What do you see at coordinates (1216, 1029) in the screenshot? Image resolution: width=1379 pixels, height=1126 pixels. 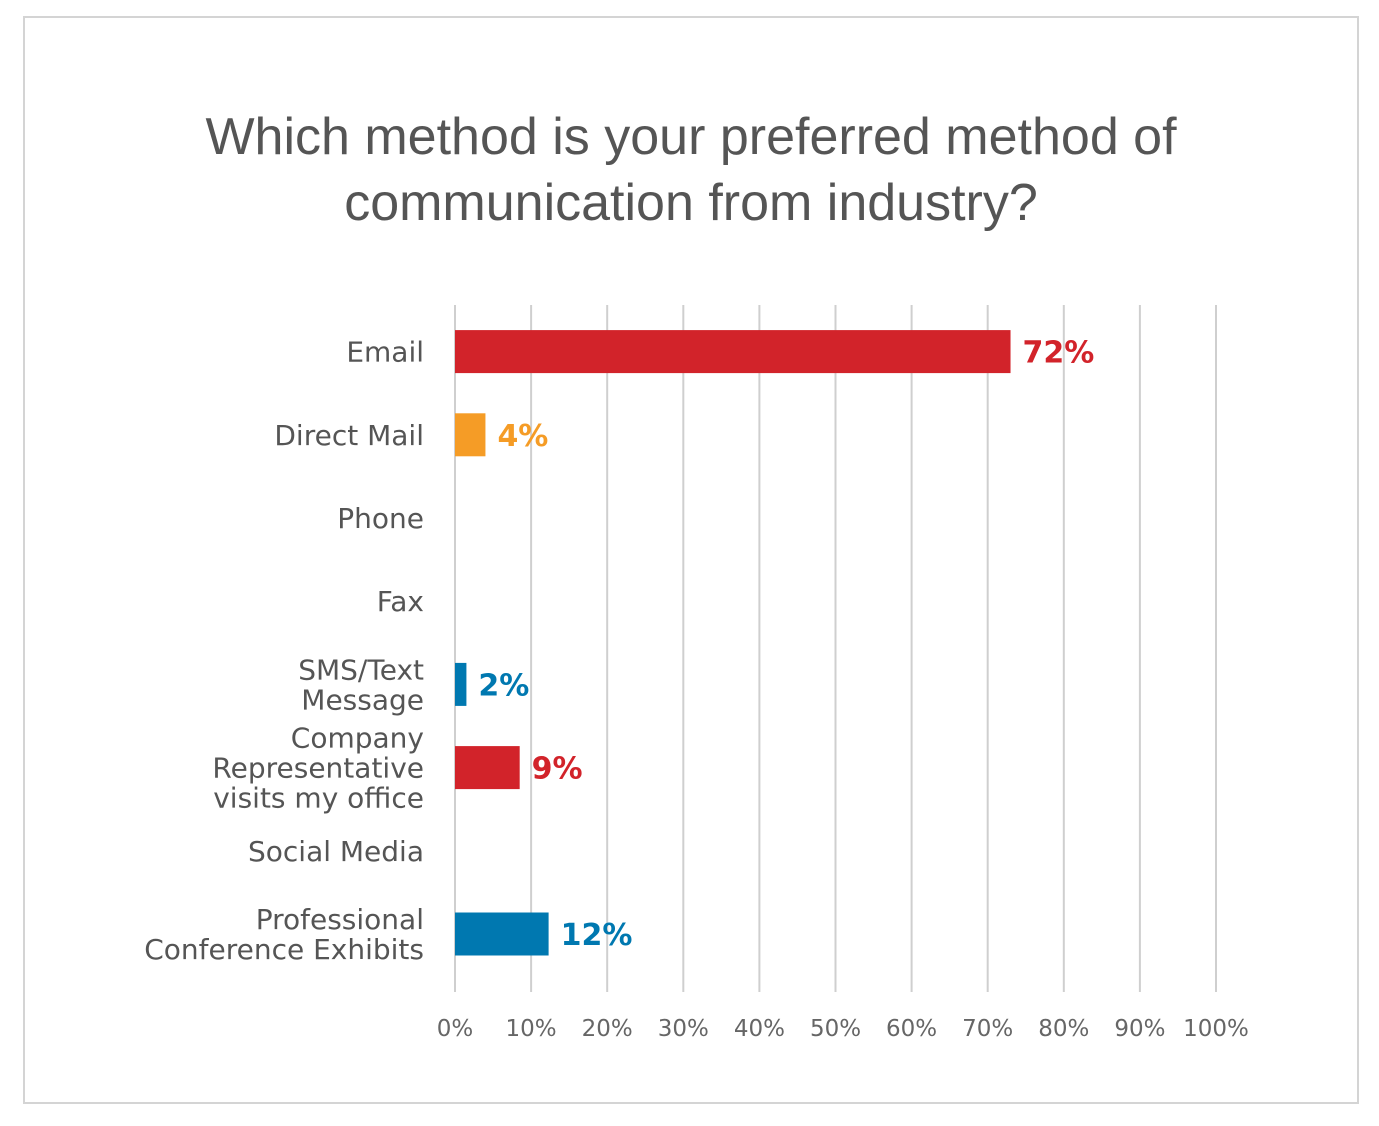 I see `x-tick-label: 100%` at bounding box center [1216, 1029].